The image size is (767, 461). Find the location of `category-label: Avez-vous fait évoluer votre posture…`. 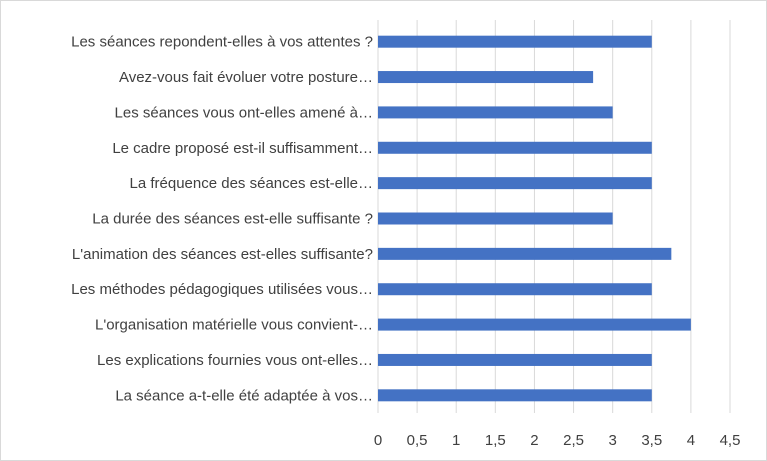

category-label: Avez-vous fait évoluer votre posture… is located at coordinates (246, 77).